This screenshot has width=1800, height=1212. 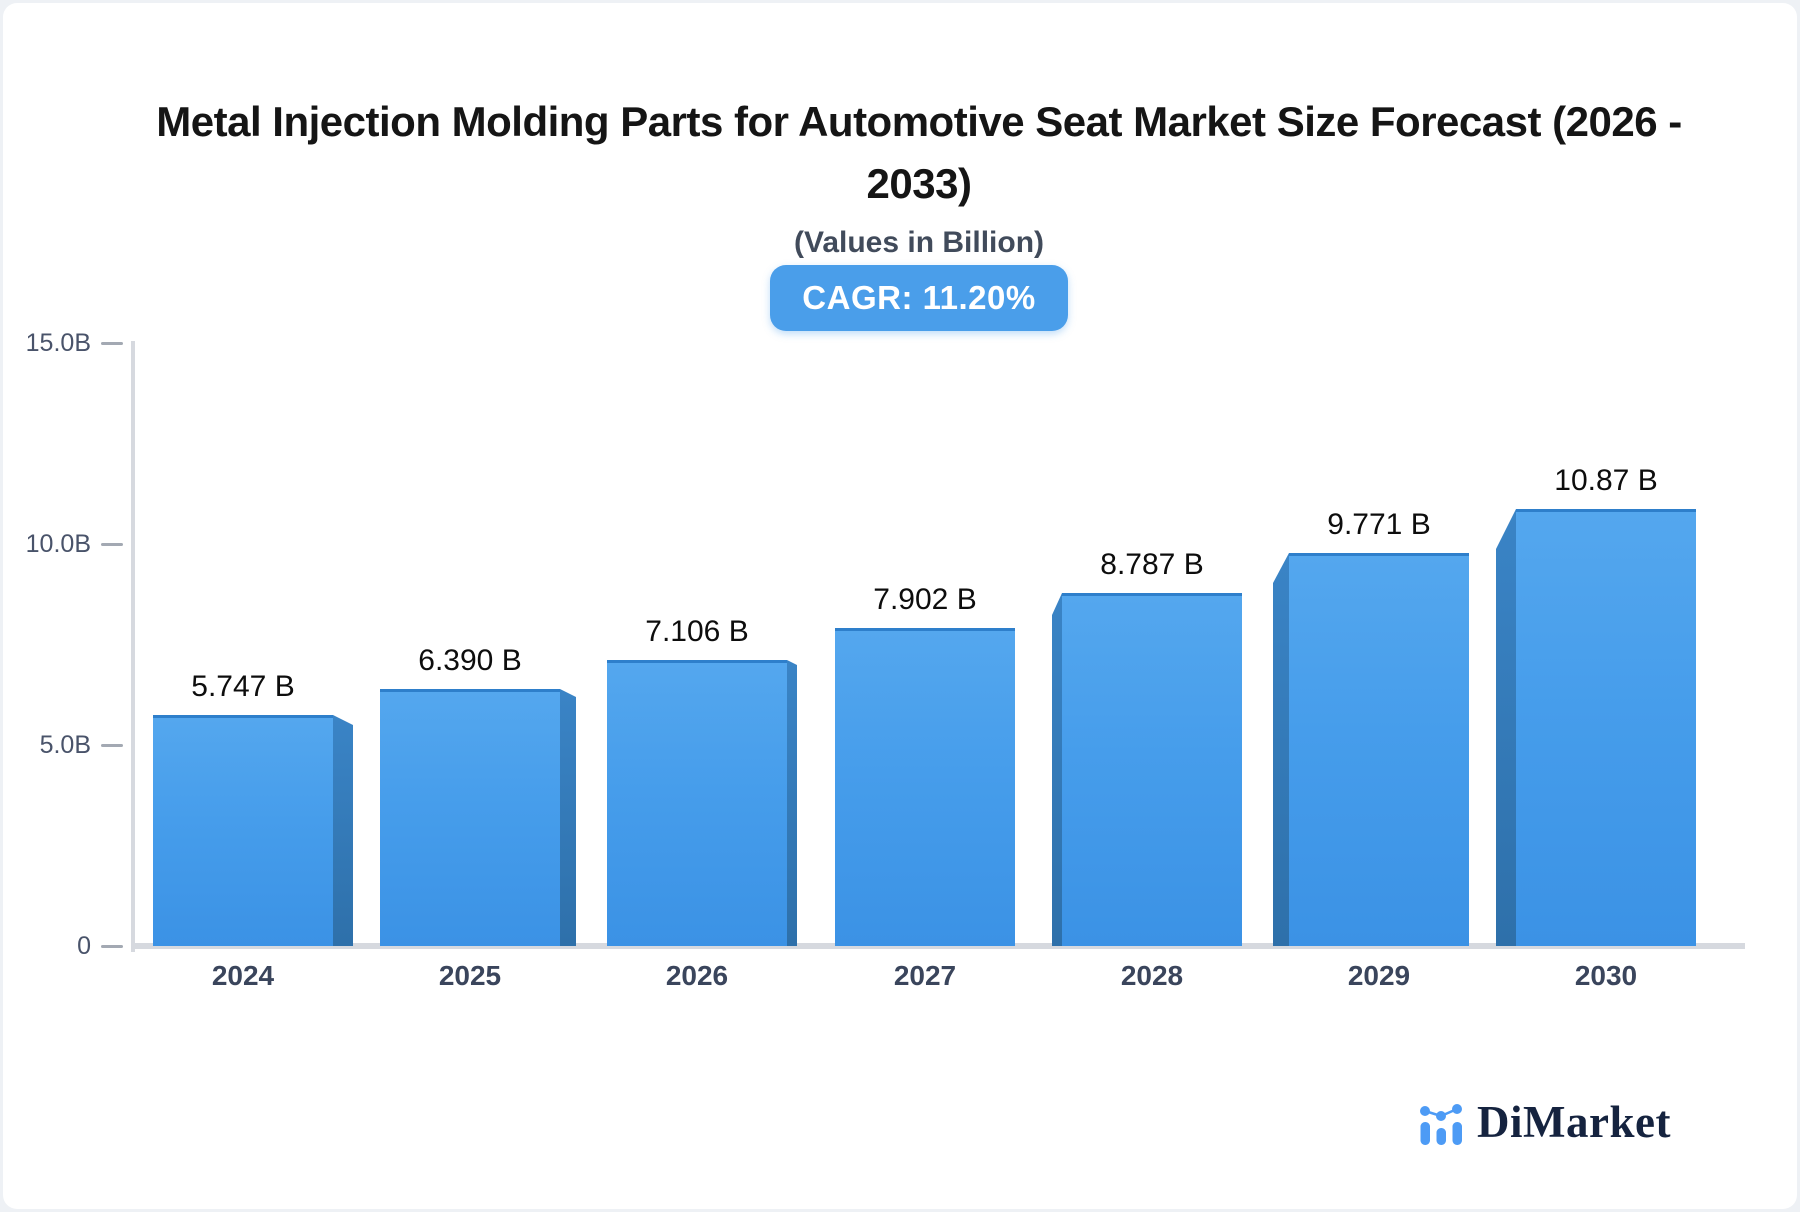 What do you see at coordinates (1574, 1122) in the screenshot?
I see `logo-text: DiMarket` at bounding box center [1574, 1122].